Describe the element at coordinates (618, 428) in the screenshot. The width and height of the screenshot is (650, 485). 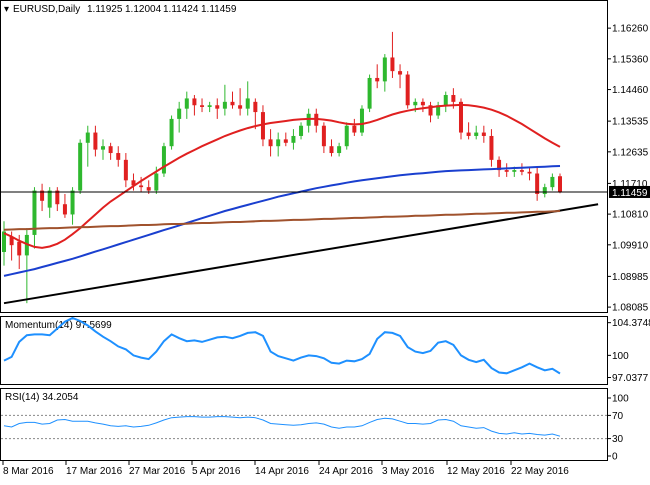
I see `rsi-axis: 100 70 30 0` at that location.